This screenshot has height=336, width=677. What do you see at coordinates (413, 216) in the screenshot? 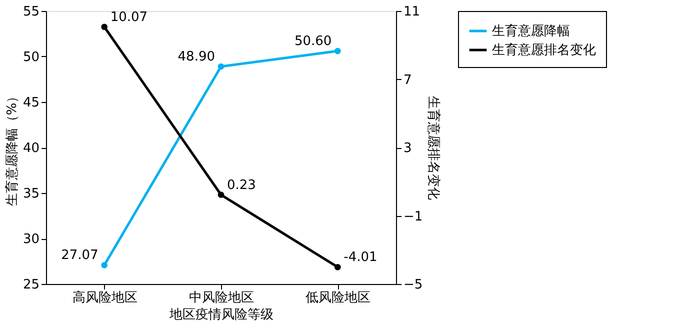
I see `y2-tick-label: −1` at bounding box center [413, 216].